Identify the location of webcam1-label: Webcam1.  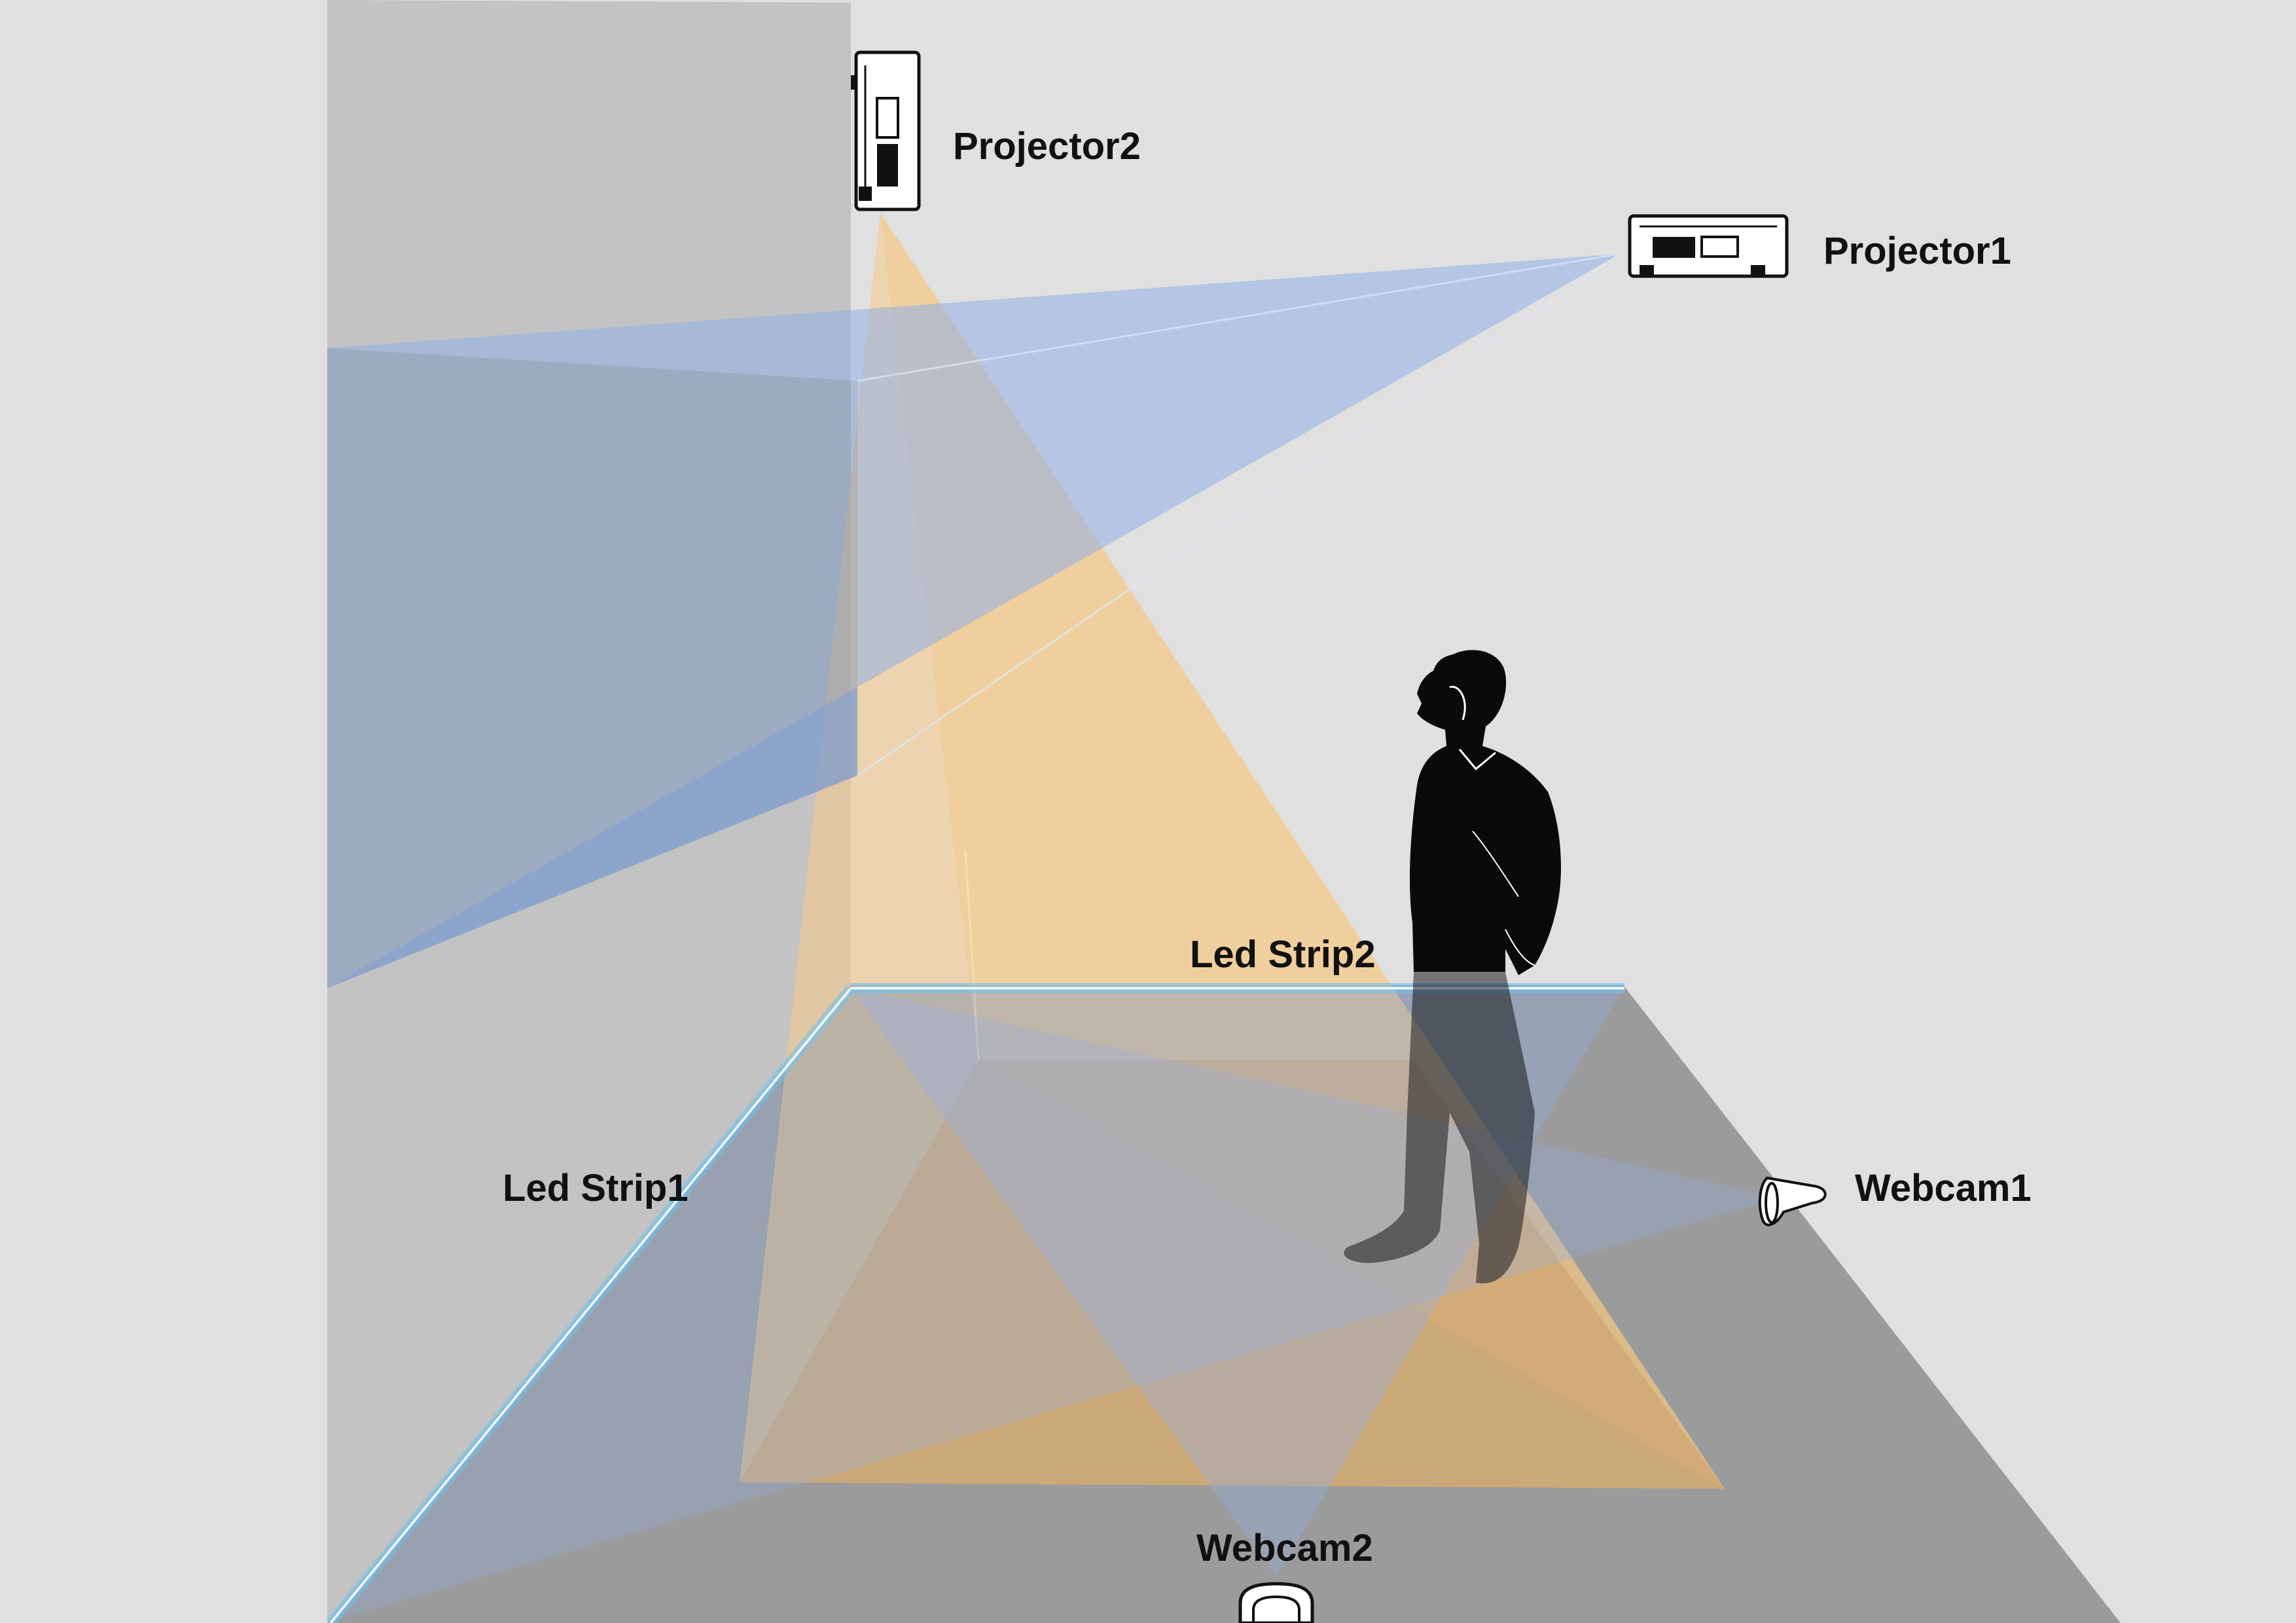
(1943, 1188).